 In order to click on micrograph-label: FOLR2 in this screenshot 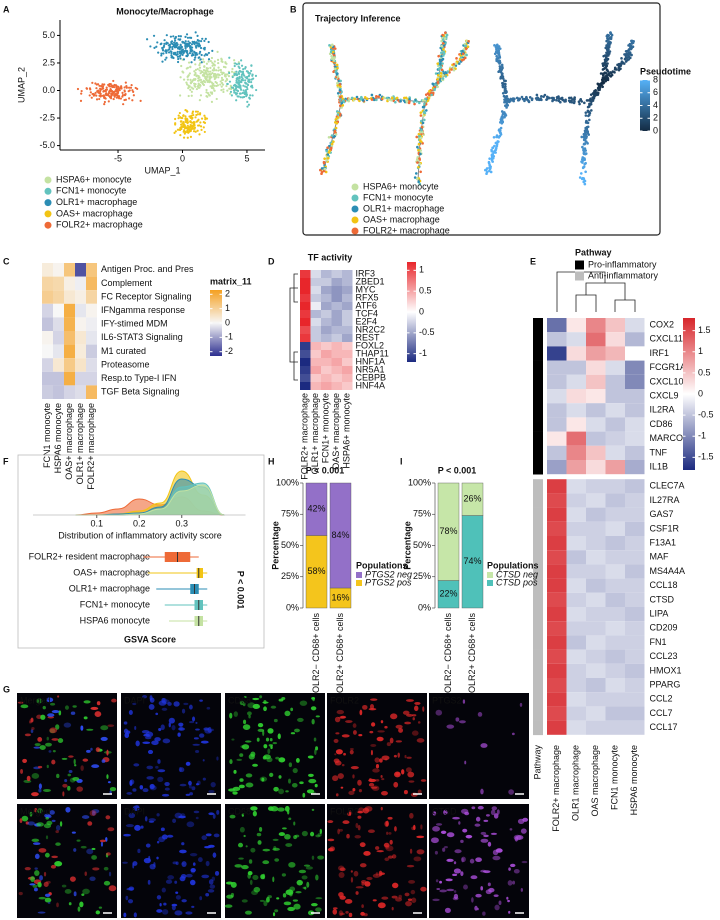, I will do `click(344, 811)`.